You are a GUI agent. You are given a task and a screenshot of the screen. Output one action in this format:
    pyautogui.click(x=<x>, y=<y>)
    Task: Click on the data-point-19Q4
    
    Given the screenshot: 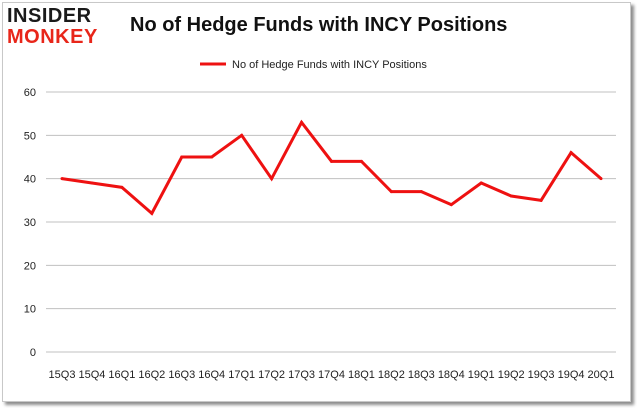 What is the action you would take?
    pyautogui.click(x=571, y=153)
    